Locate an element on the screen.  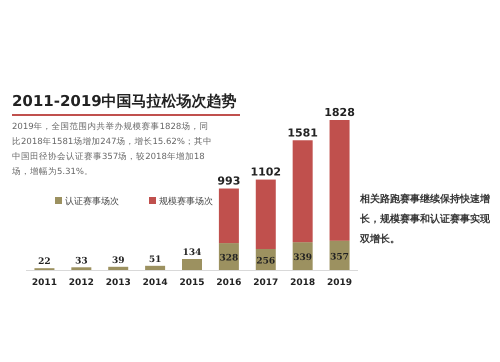
x-tick-label: 2015 is located at coordinates (192, 283).